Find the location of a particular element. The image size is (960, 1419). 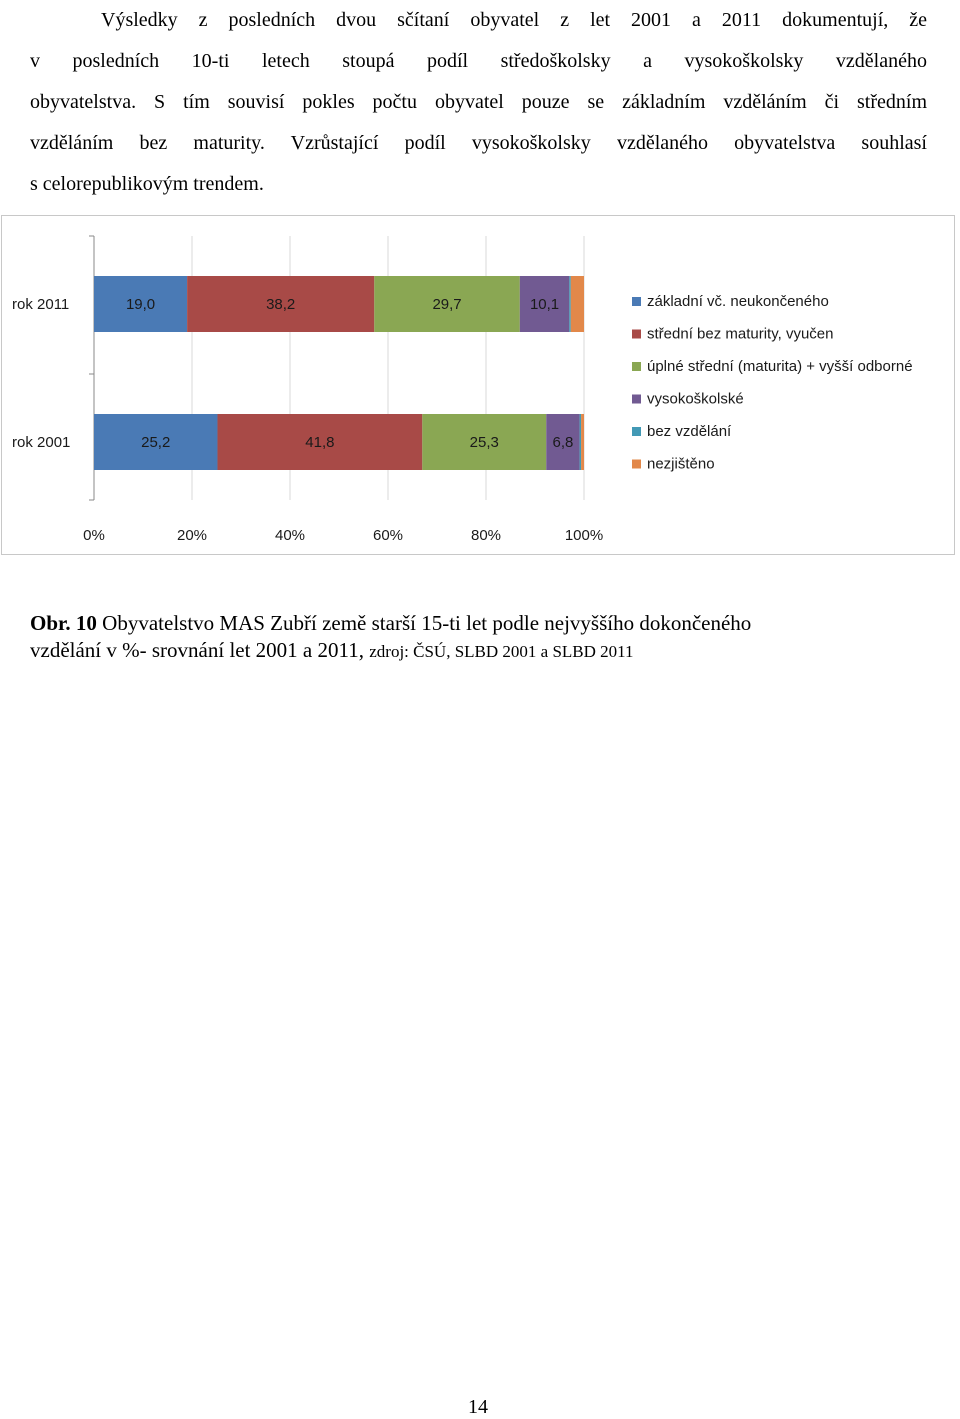

paragraph-line-5: s celorepublikovým trendem. is located at coordinates (147, 184).